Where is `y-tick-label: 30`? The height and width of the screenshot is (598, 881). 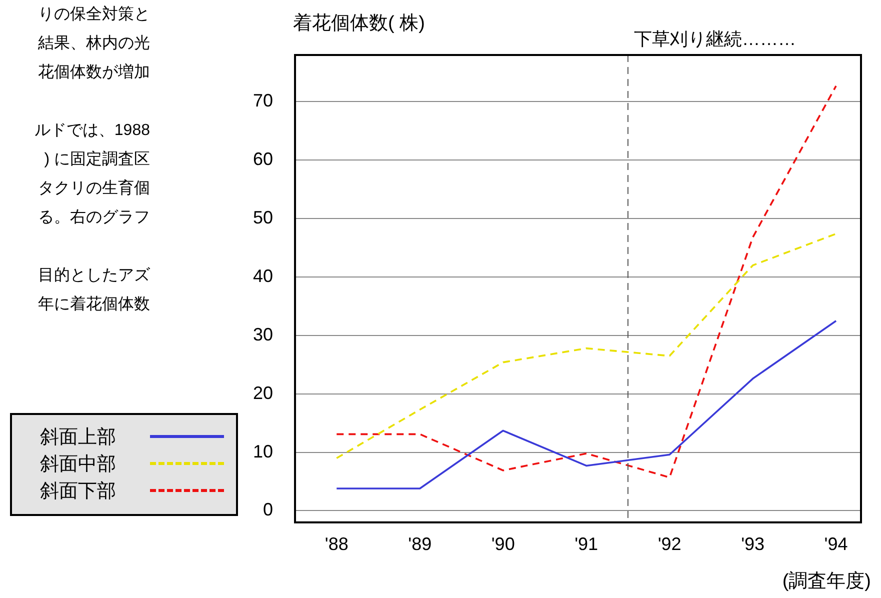
y-tick-label: 30 is located at coordinates (263, 334).